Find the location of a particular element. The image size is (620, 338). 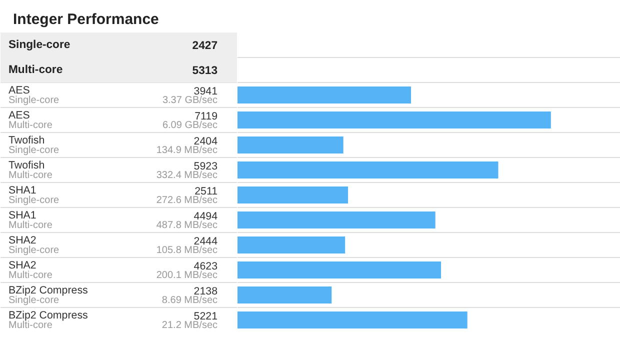

text: 272.6 MB/sec is located at coordinates (187, 200).